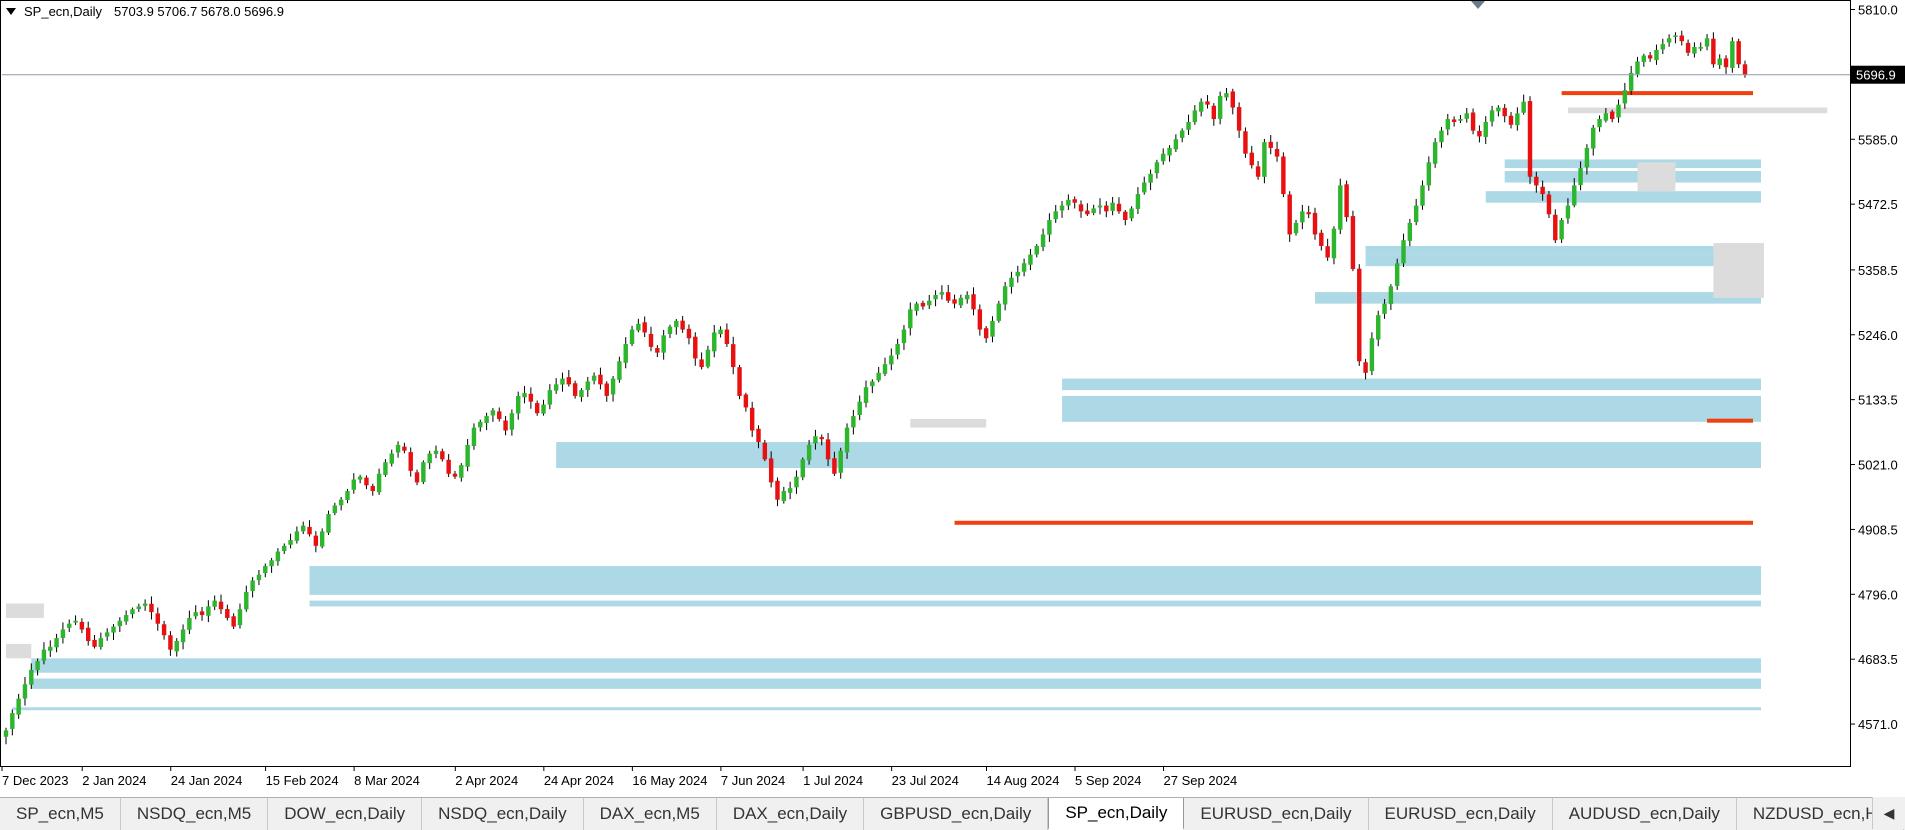 The width and height of the screenshot is (1905, 830). I want to click on chart-header: SP_ecn,Daily 5703.9 5706.7 5678.0 5696.9, so click(145, 11).